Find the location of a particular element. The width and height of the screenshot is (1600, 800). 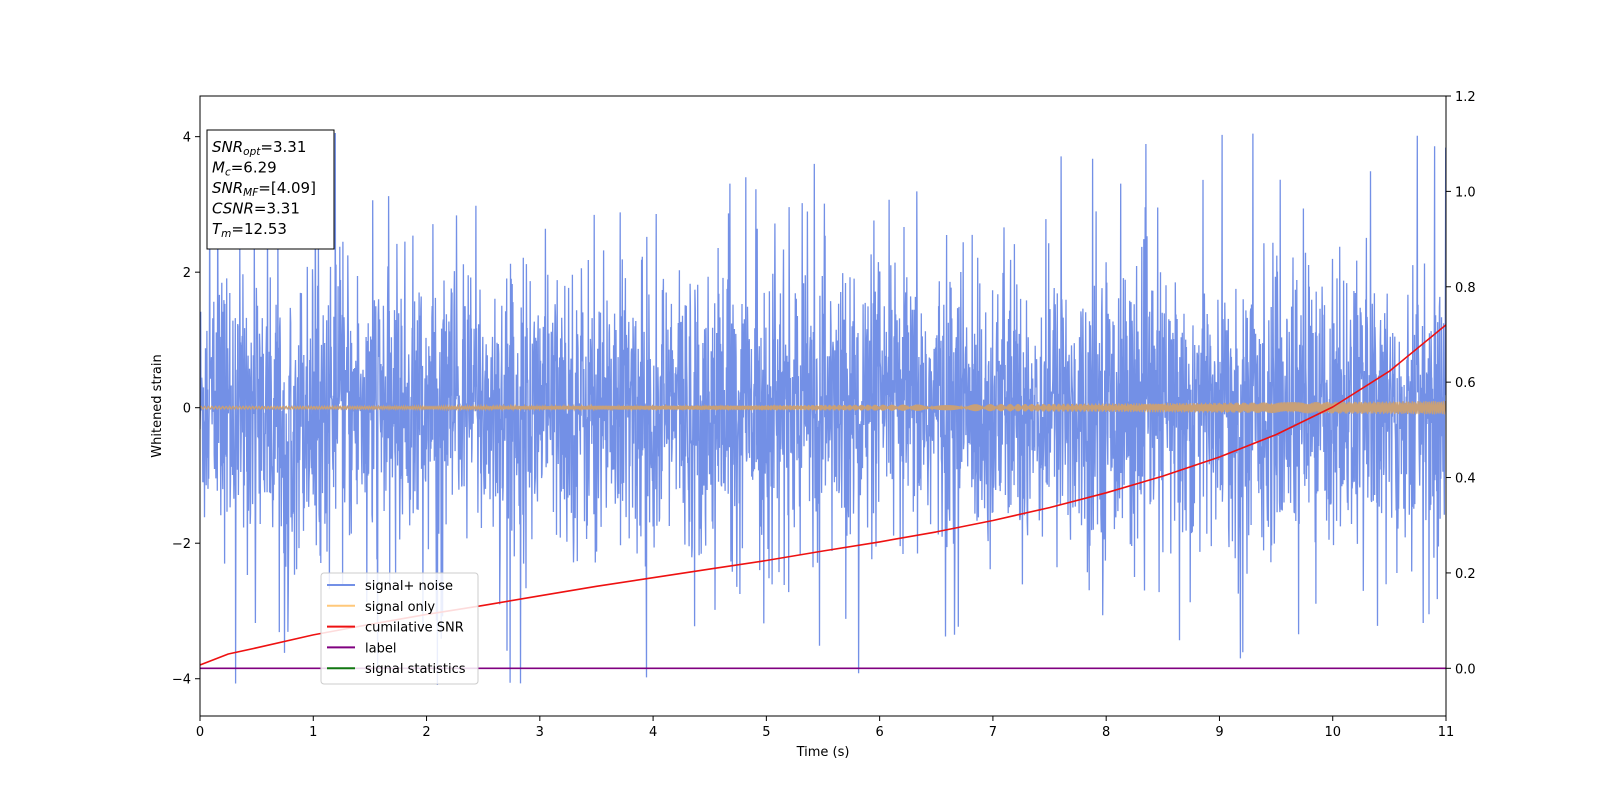

y2-tick-label: 0.8 is located at coordinates (1465, 288).